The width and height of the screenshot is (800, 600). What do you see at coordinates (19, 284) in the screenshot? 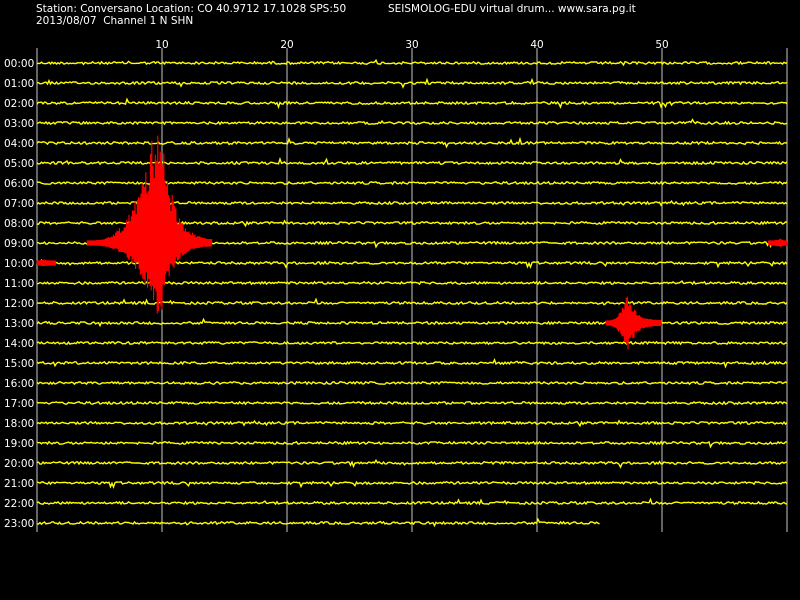
I see `hour-label: 11:00` at bounding box center [19, 284].